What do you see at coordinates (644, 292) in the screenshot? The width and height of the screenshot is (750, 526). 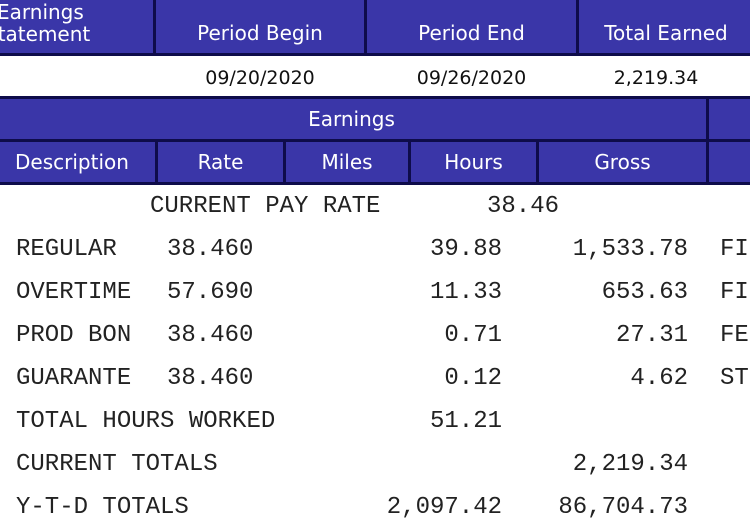 I see `row-overtime-gross: 653.63` at bounding box center [644, 292].